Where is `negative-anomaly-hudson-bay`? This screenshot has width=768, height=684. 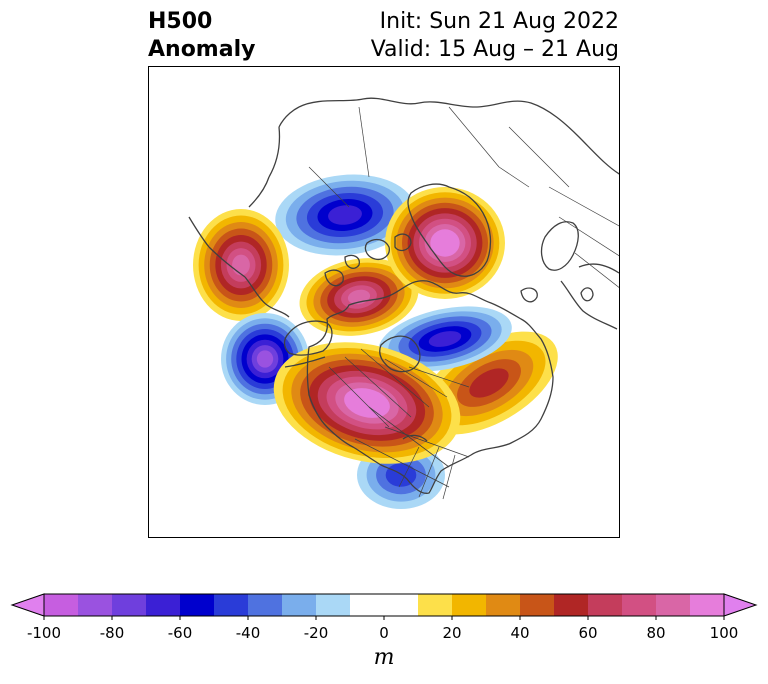
negative-anomaly-hudson-bay is located at coordinates (345, 215).